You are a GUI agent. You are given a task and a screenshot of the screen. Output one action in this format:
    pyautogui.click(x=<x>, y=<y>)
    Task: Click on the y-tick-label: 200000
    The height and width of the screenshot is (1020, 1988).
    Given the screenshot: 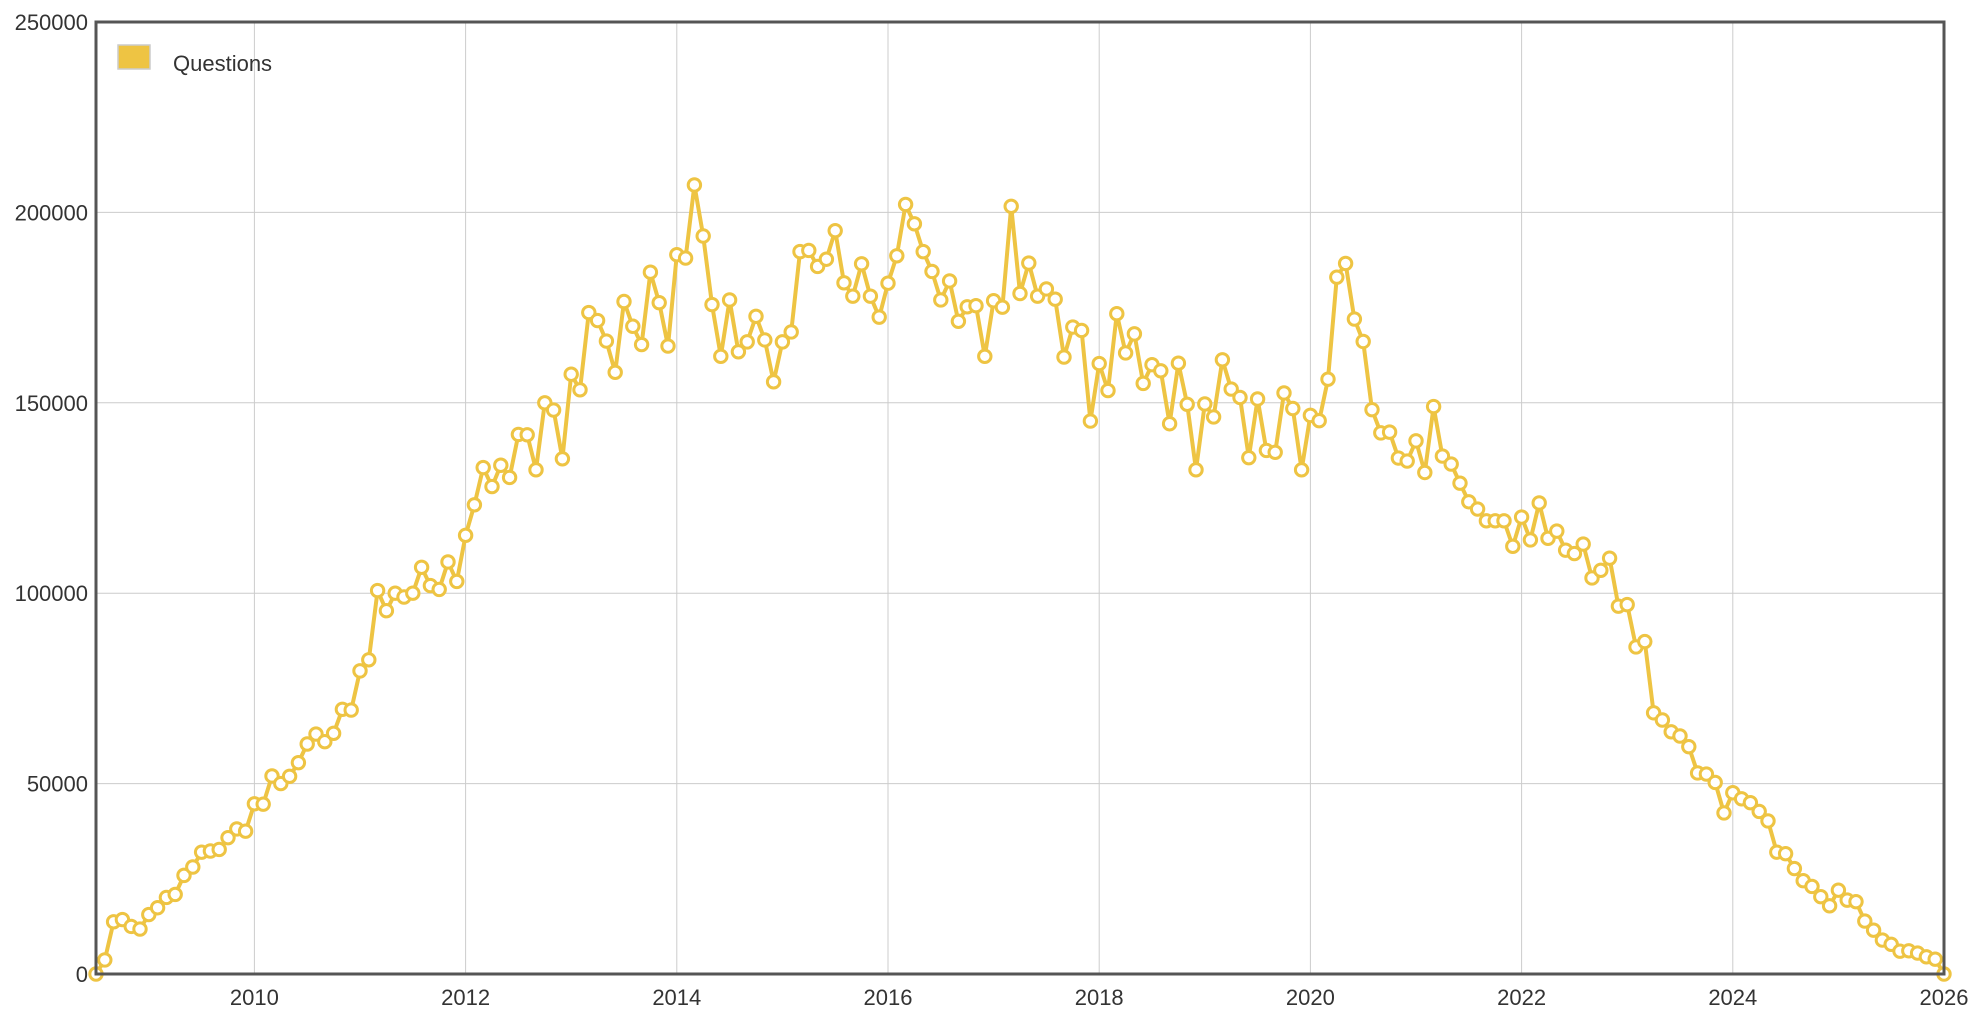 What is the action you would take?
    pyautogui.click(x=51, y=212)
    